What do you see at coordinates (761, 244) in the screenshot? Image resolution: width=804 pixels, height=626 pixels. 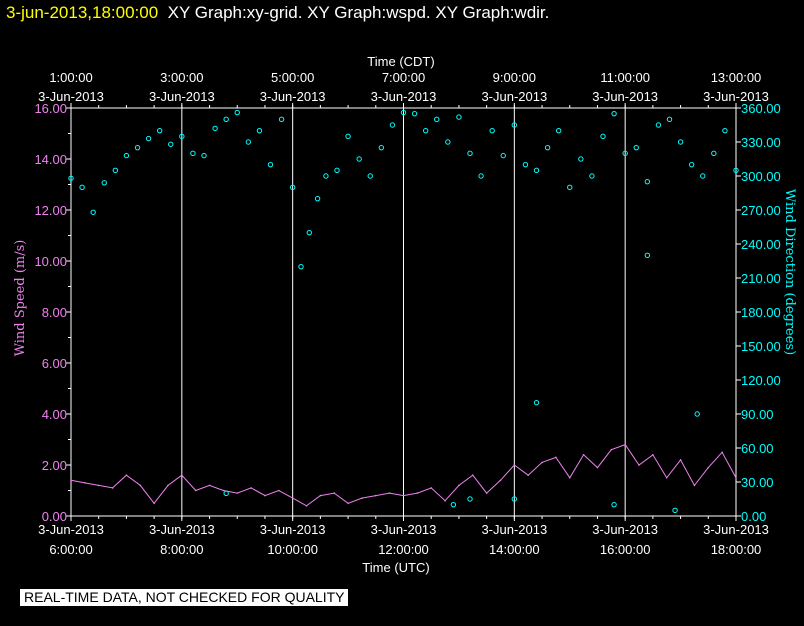 I see `right-tick-label: 240.00` at bounding box center [761, 244].